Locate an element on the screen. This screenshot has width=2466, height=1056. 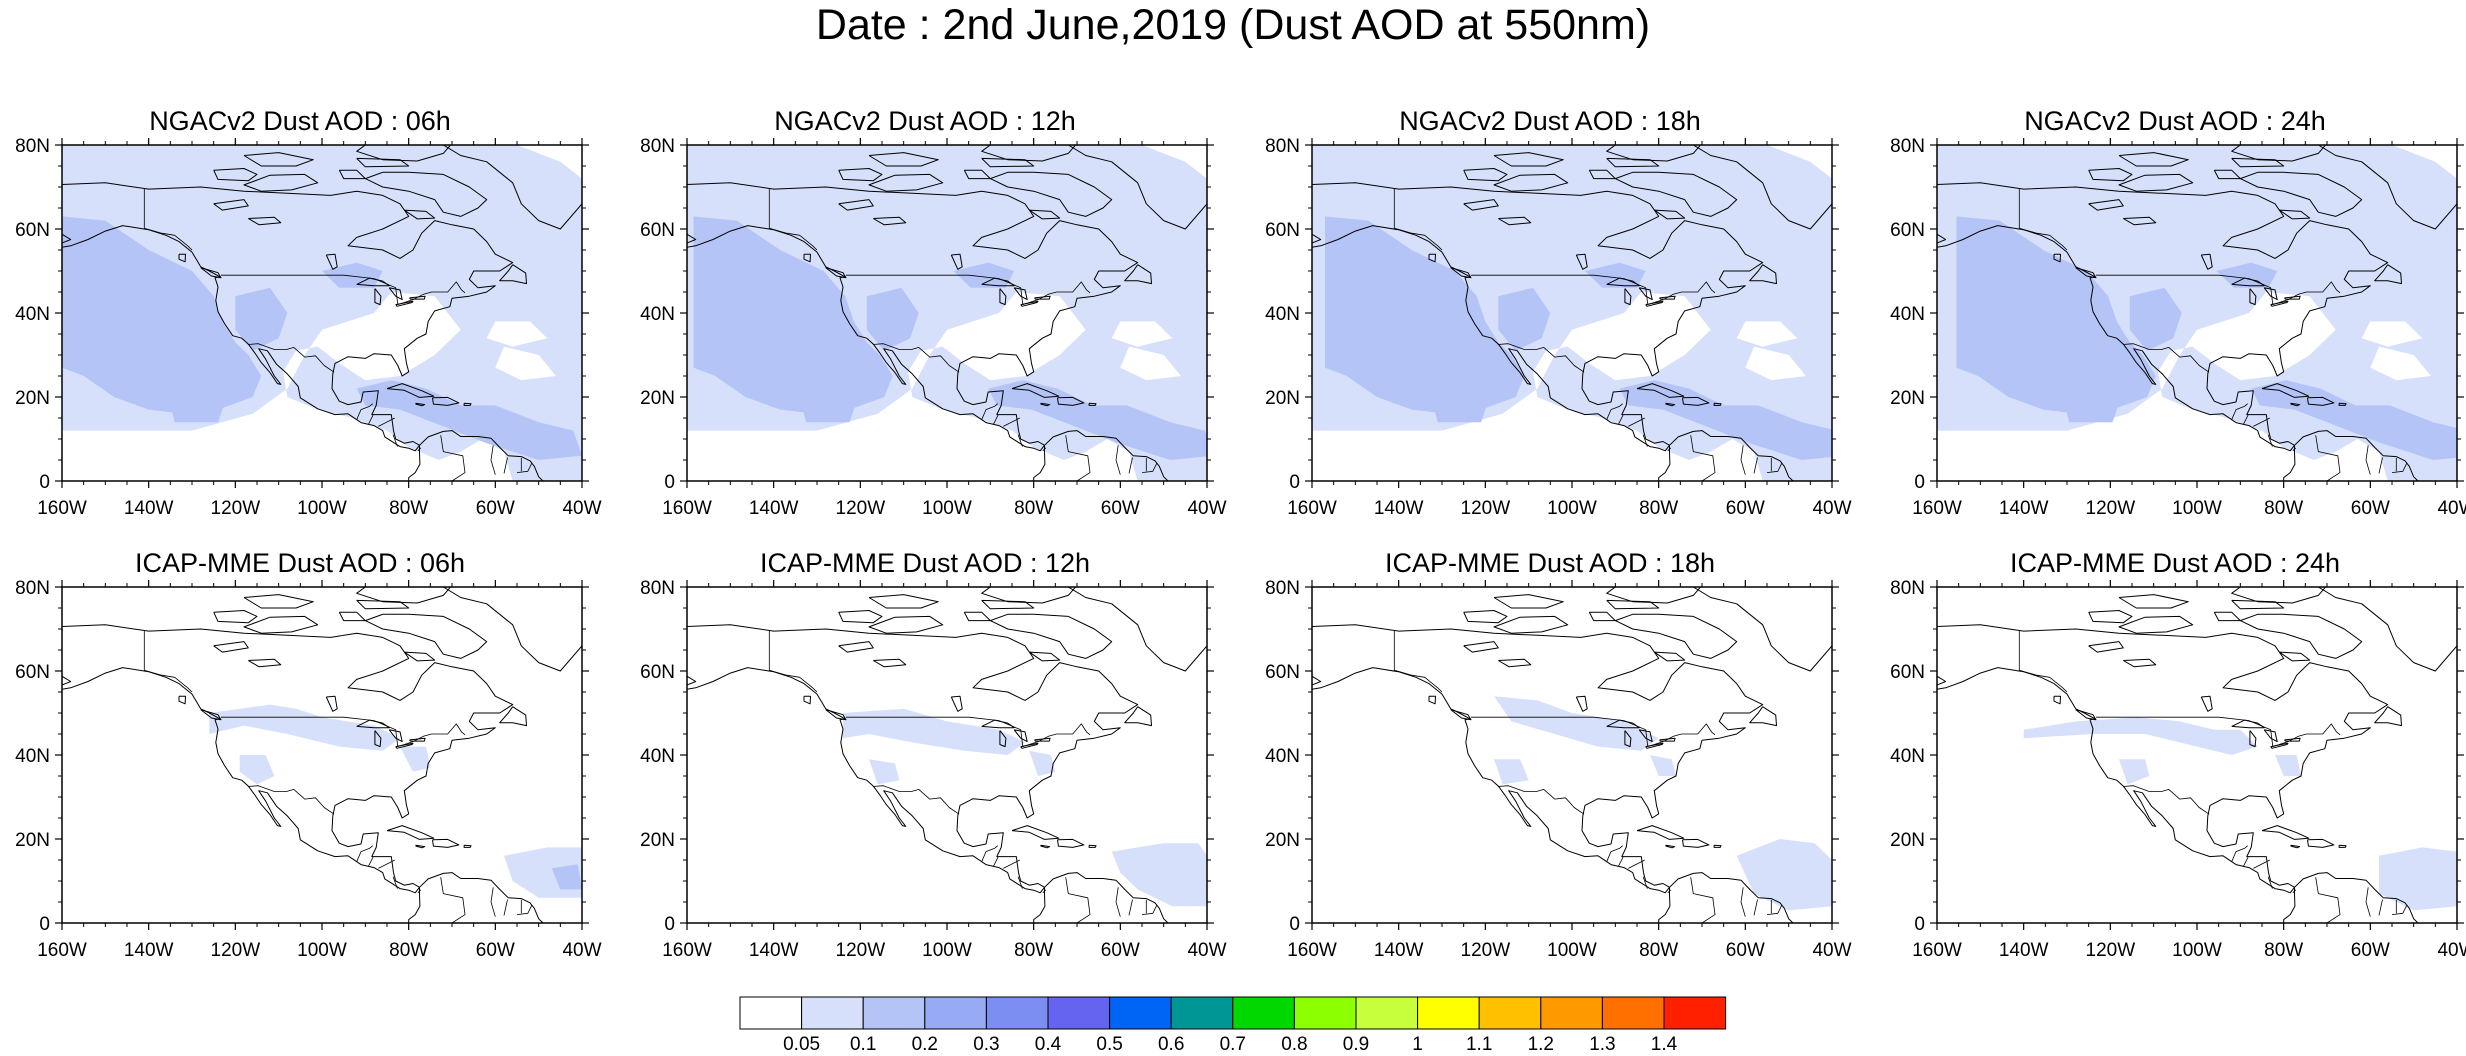
lat-label: 60N is located at coordinates (32, 230).